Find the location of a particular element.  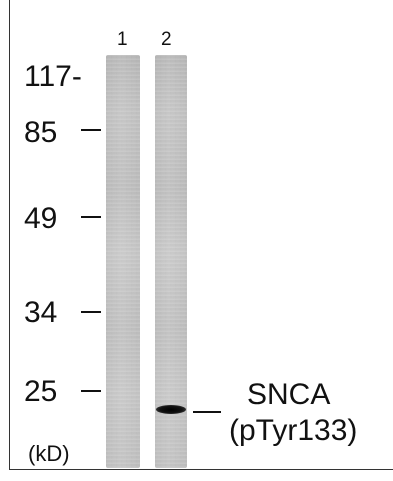

marker-label-117: 117- is located at coordinates (53, 76).